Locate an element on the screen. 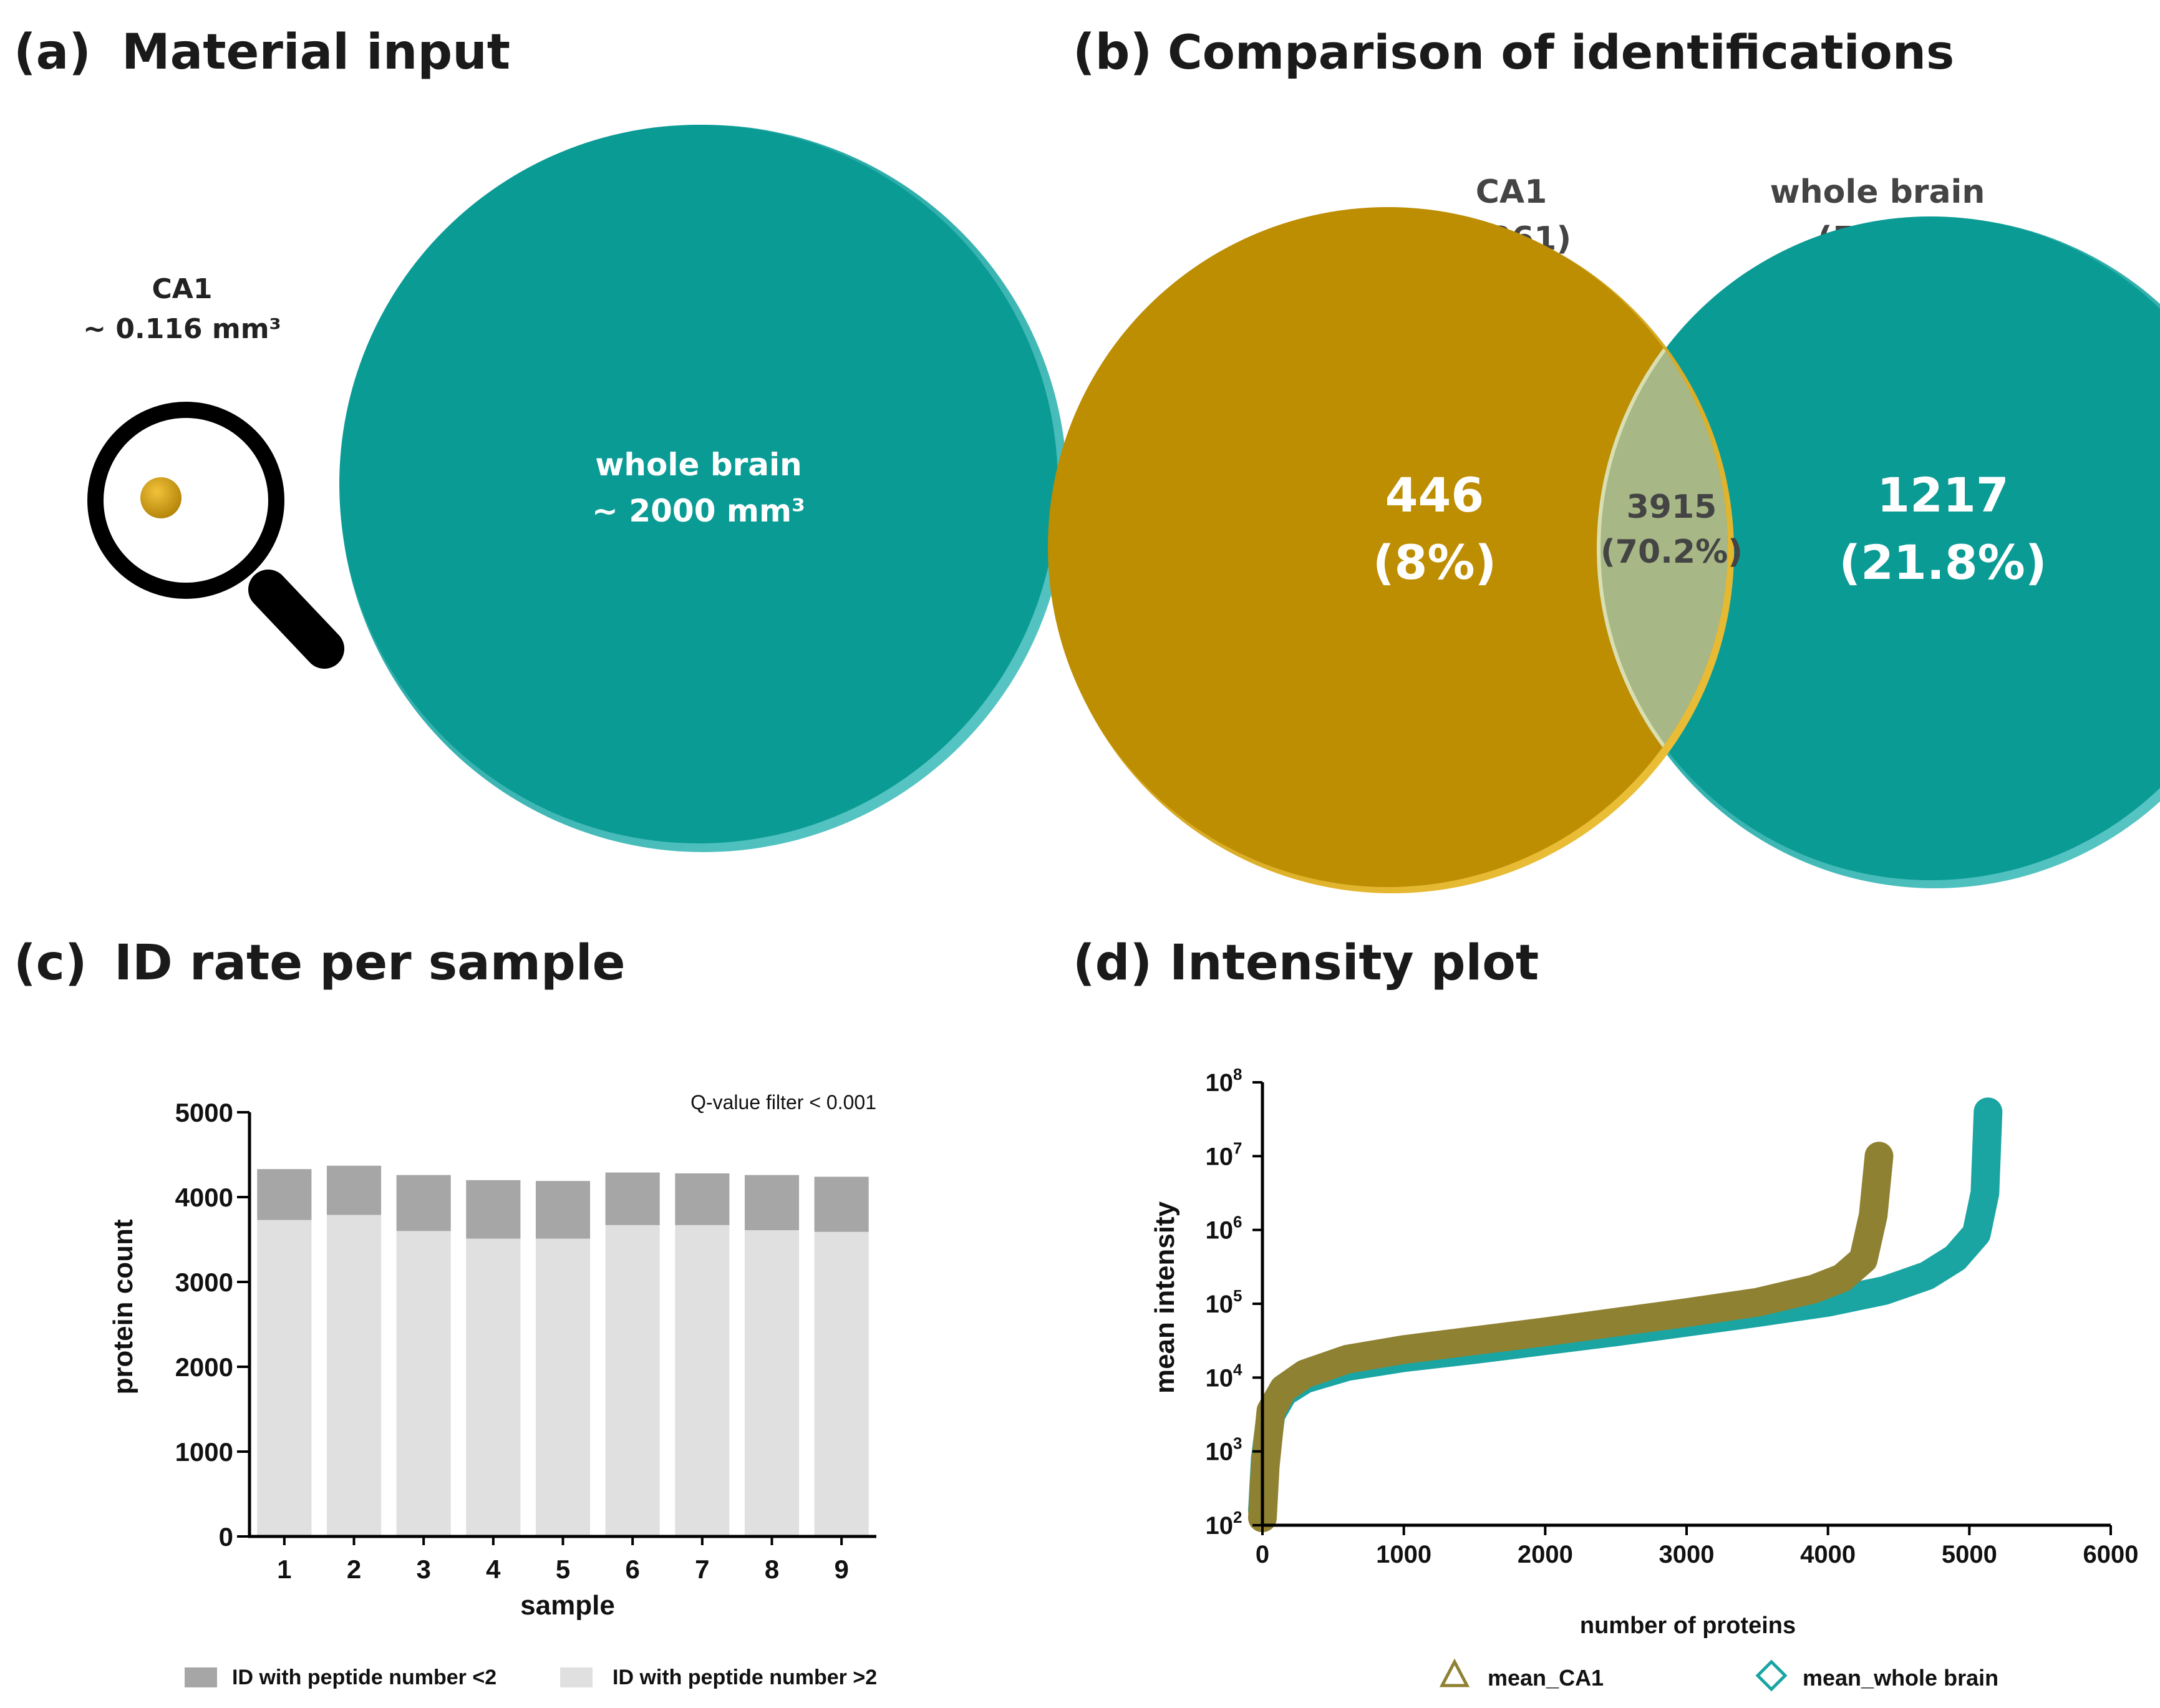 The width and height of the screenshot is (2160, 1708). panel-b-title: Comparison of identifications is located at coordinates (1561, 52).